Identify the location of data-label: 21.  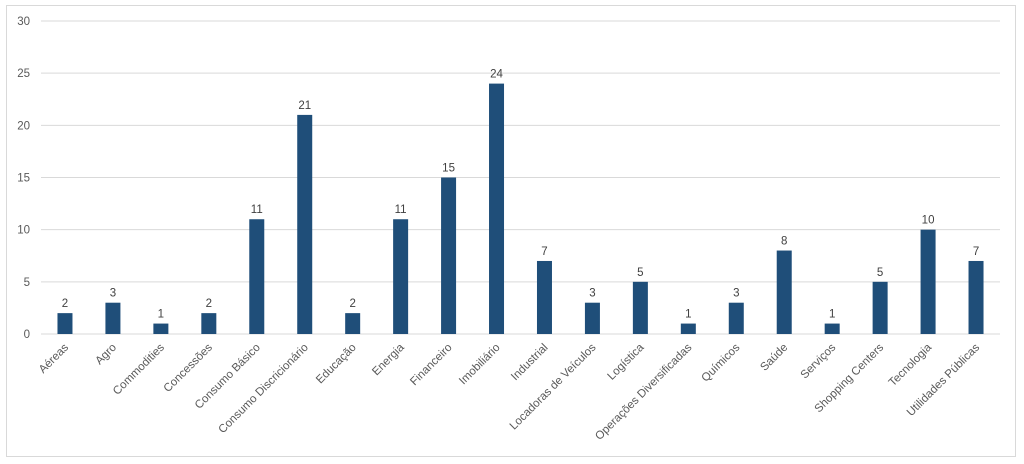
(304, 106).